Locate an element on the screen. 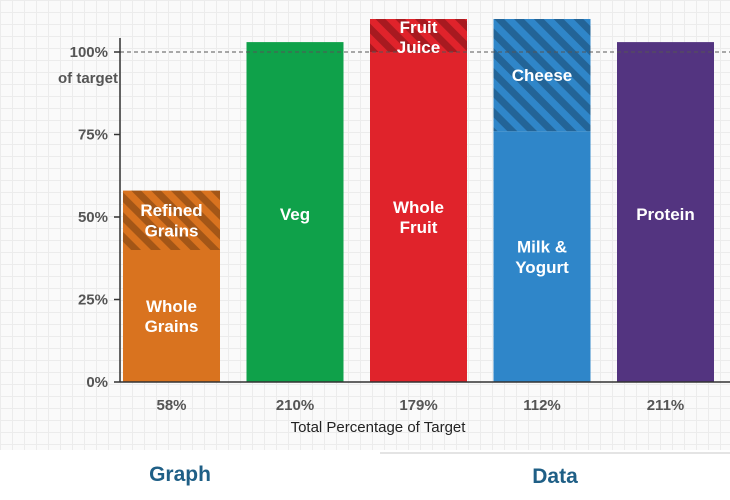 Image resolution: width=730 pixels, height=500 pixels. segment-label-0-0: Whole Grains is located at coordinates (172, 316).